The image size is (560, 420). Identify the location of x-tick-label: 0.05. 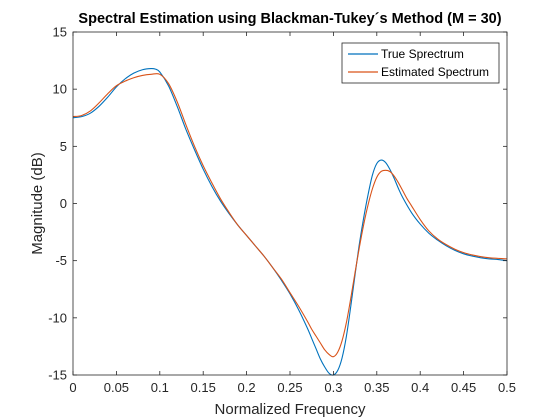
(116, 387).